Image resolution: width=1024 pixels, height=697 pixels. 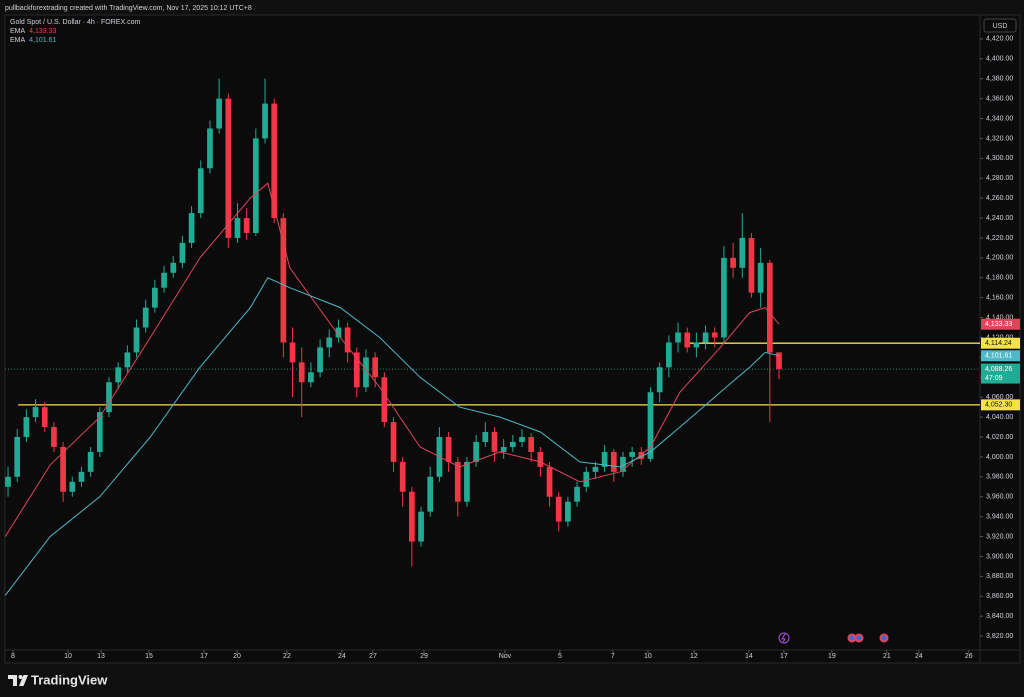 I want to click on y-tick-label: 4,200.00, so click(x=999, y=258).